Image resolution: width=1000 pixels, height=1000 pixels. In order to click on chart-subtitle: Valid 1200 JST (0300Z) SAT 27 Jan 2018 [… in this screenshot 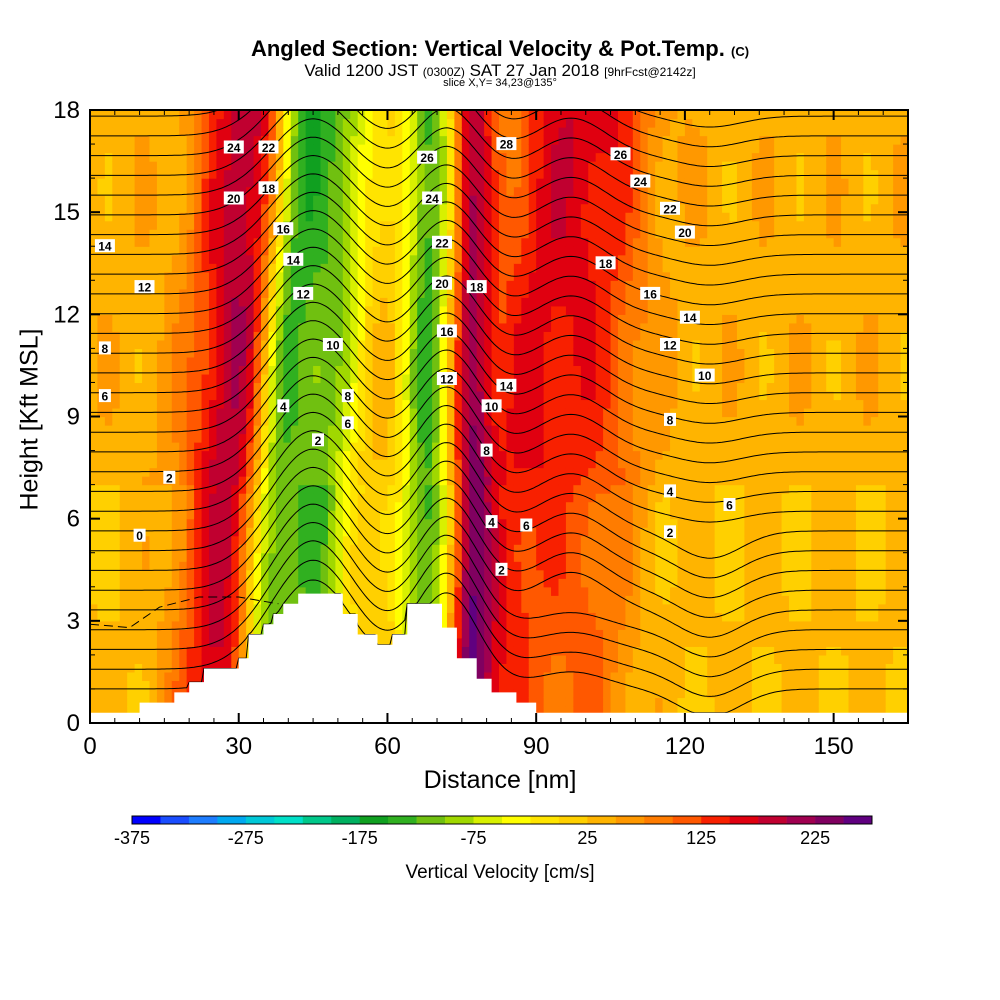, I will do `click(500, 70)`.